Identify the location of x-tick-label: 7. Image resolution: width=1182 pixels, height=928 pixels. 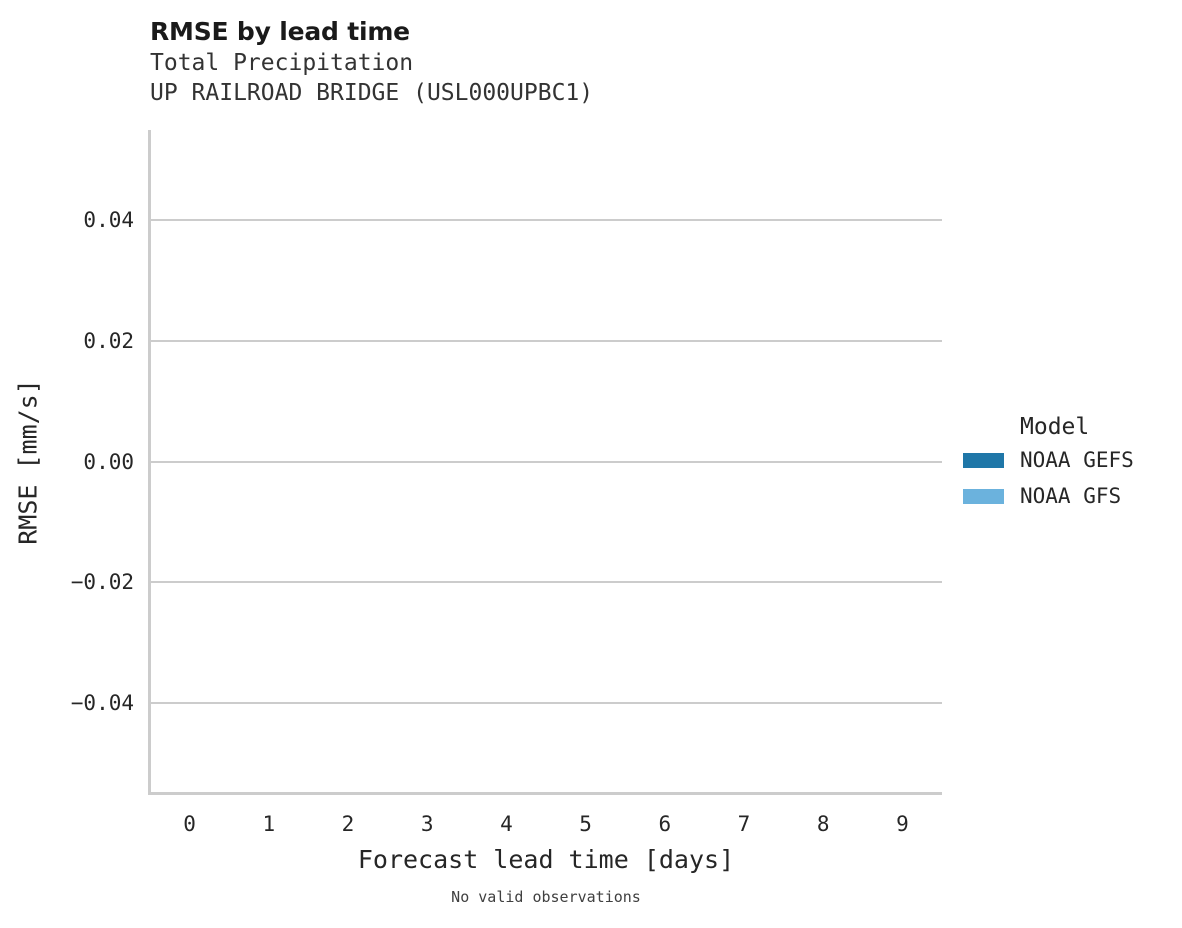
(744, 824).